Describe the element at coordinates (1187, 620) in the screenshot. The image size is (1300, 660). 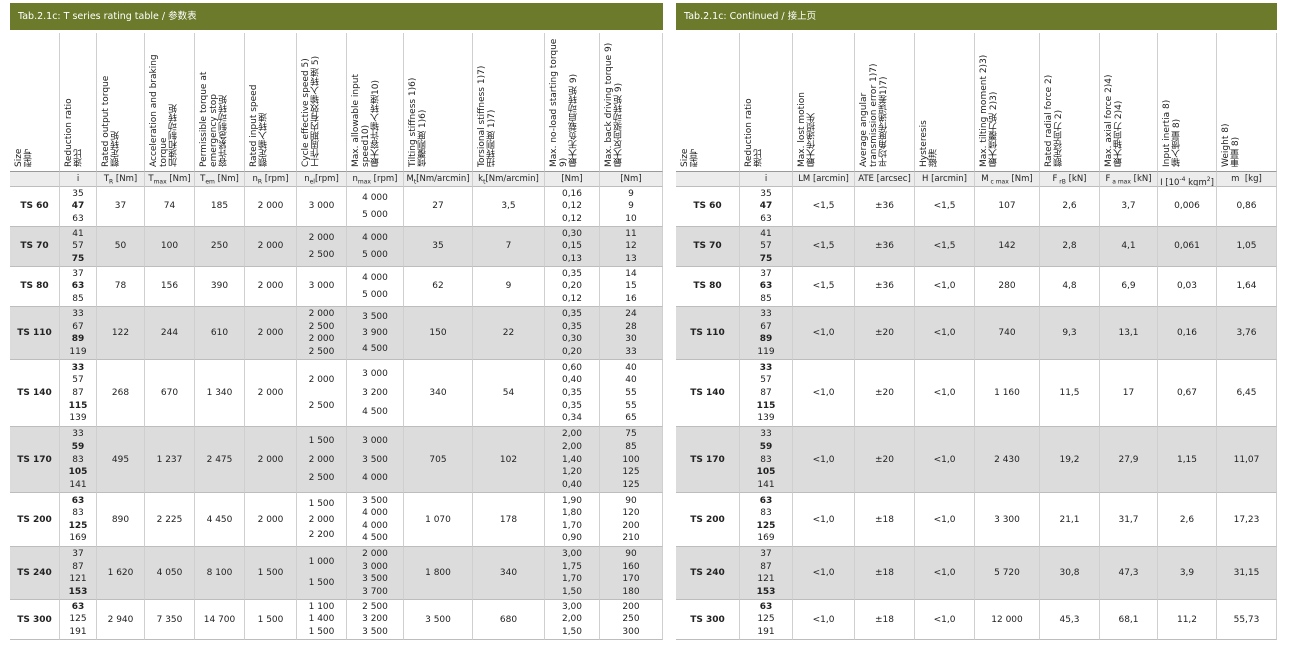
I see `data-cell: 11,2` at that location.